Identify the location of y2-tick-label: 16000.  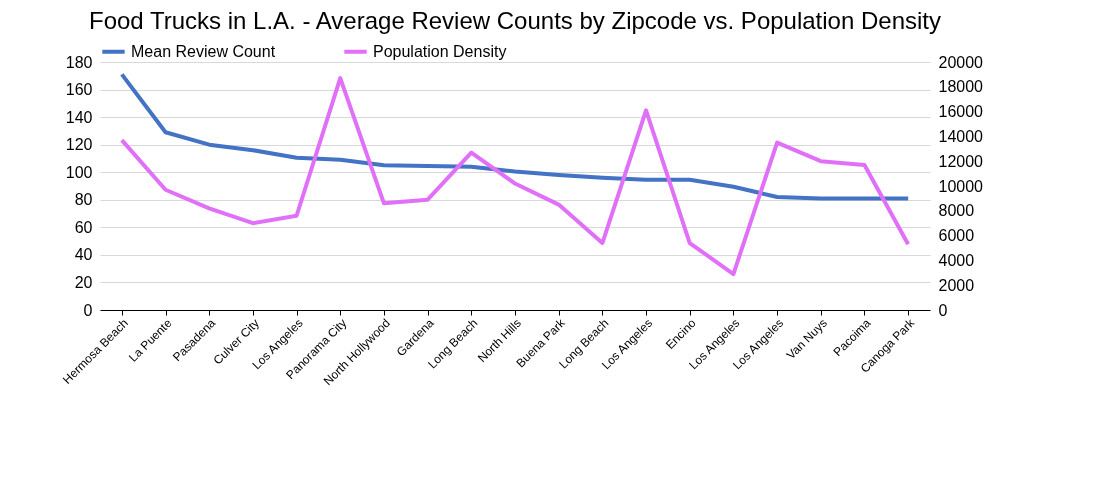
(961, 112).